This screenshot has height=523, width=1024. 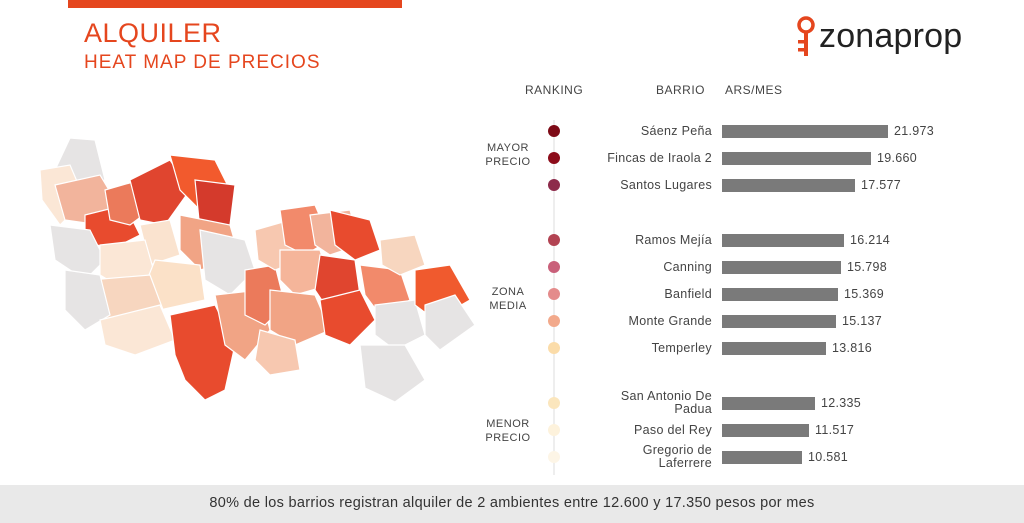 What do you see at coordinates (681, 90) in the screenshot?
I see `barrio-header: BARRIO` at bounding box center [681, 90].